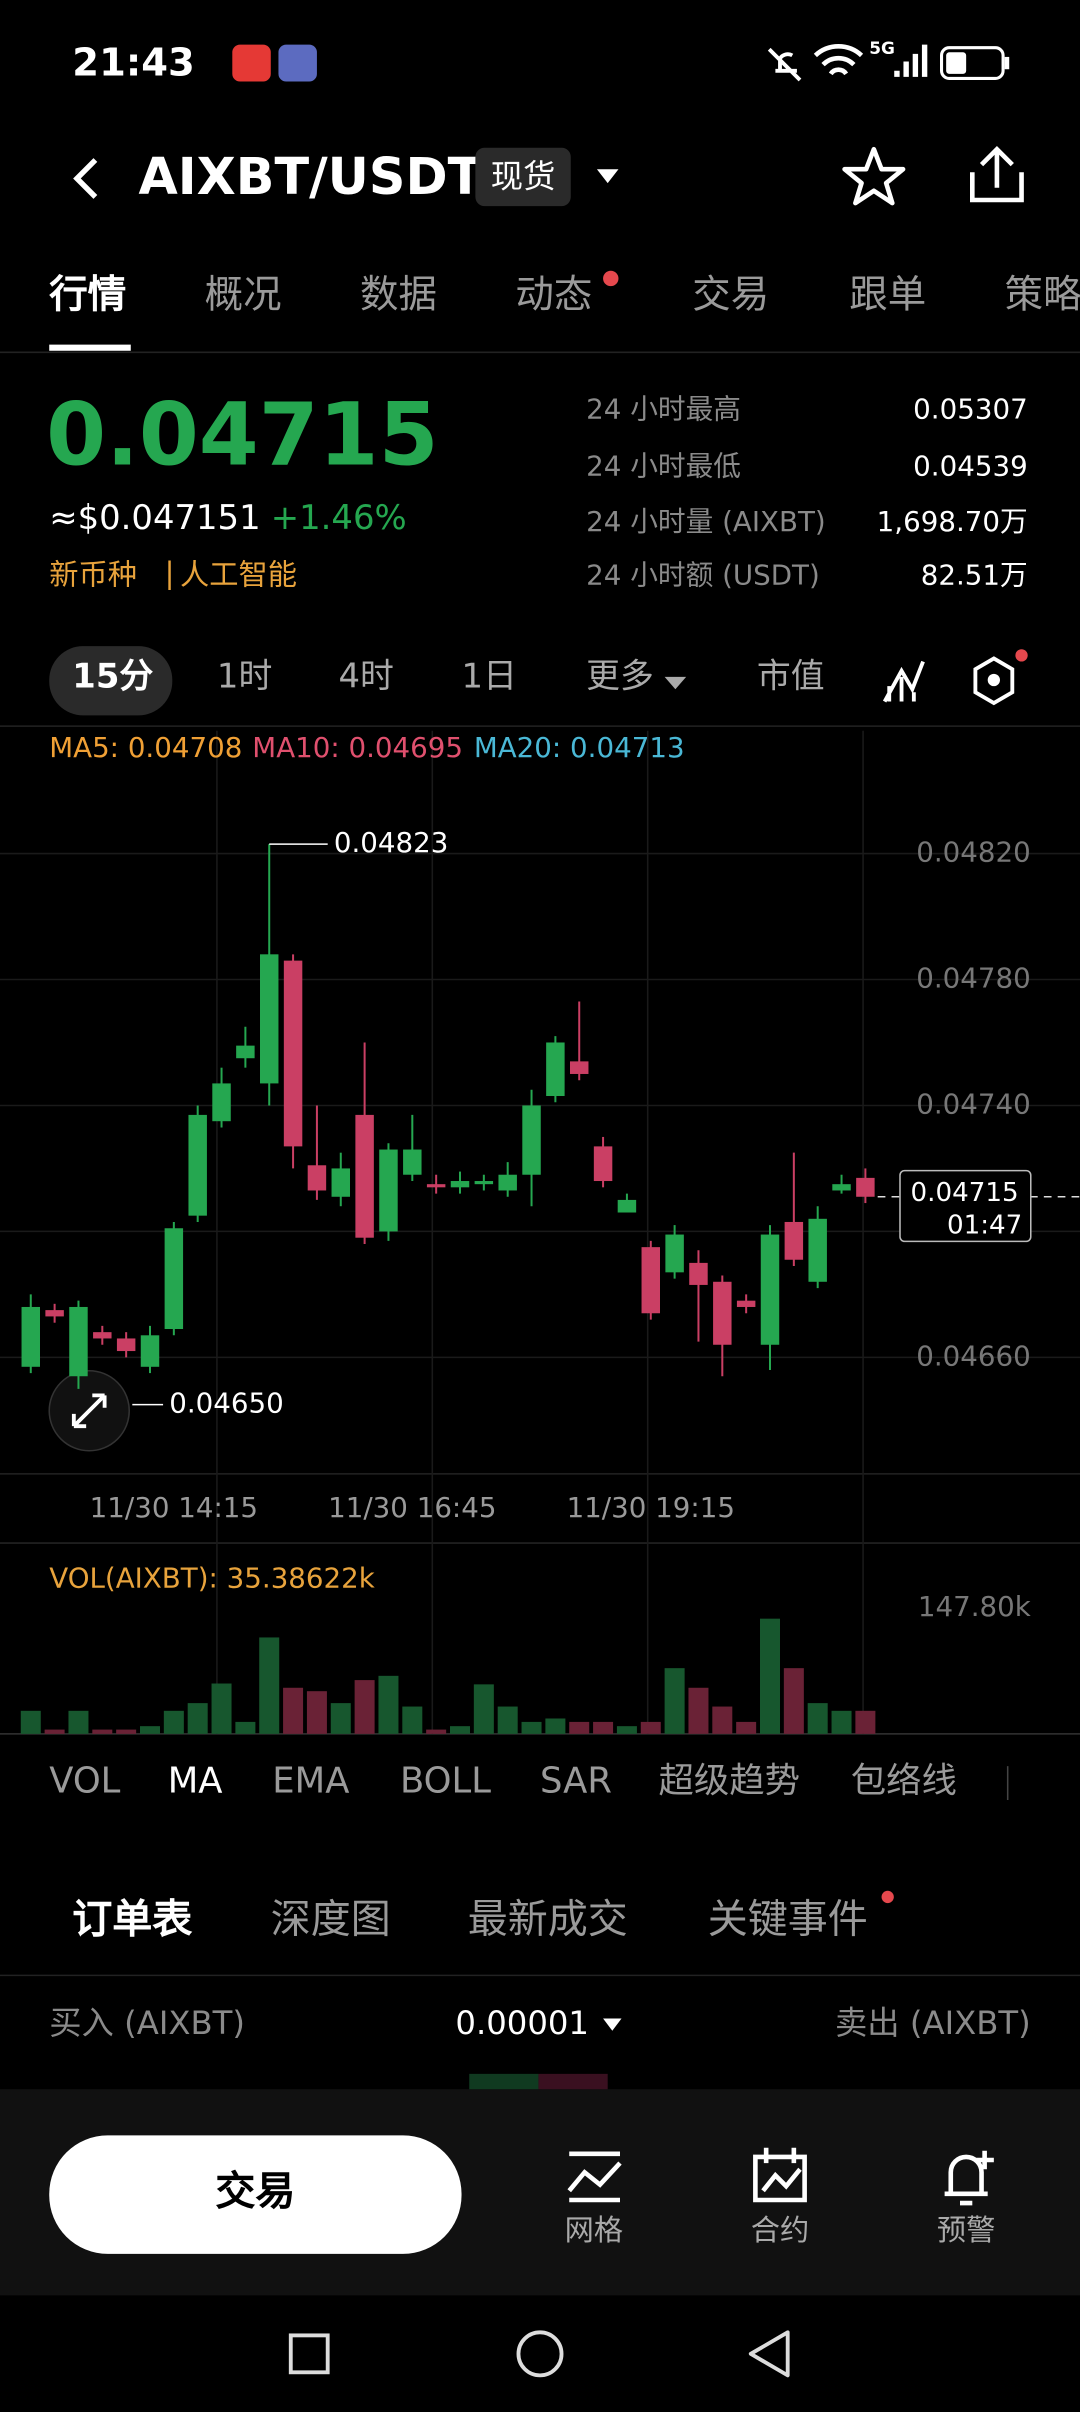 The height and width of the screenshot is (2412, 1080). I want to click on indicator: SAR, so click(576, 1781).